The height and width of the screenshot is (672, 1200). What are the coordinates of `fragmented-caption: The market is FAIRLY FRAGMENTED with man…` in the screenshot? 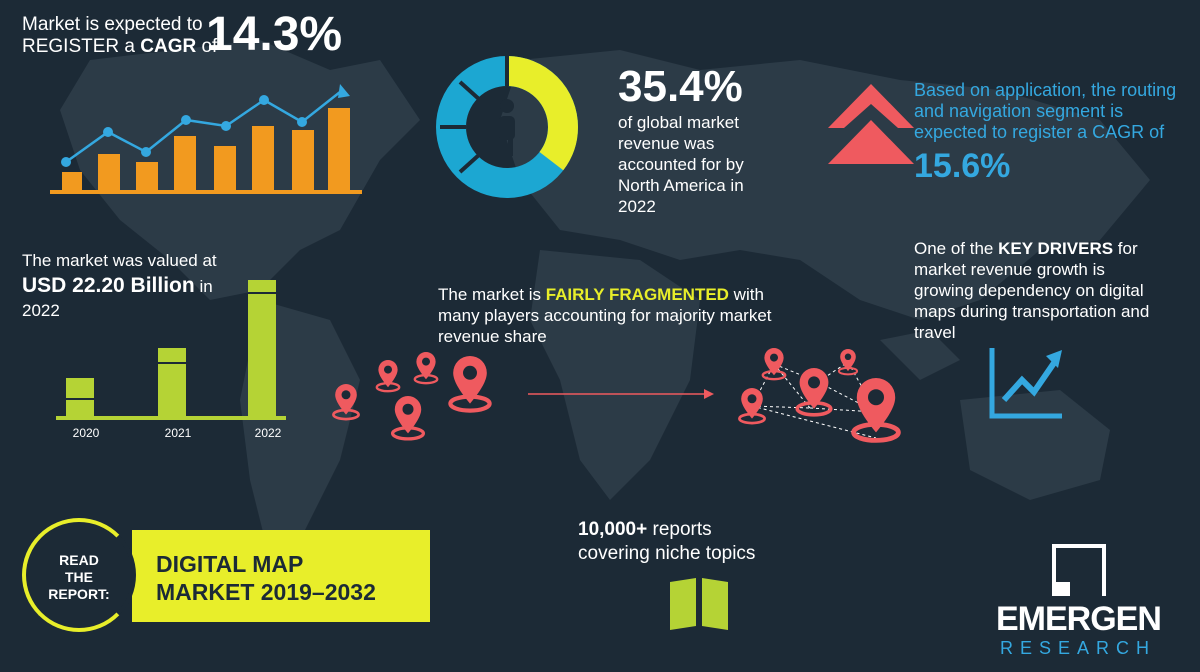 It's located at (605, 315).